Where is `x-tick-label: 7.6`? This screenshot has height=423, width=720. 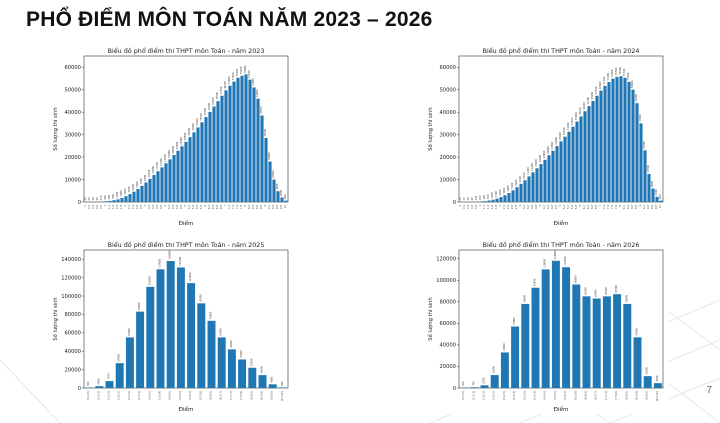
x-tick-label: 7.6 is located at coordinates (612, 207).